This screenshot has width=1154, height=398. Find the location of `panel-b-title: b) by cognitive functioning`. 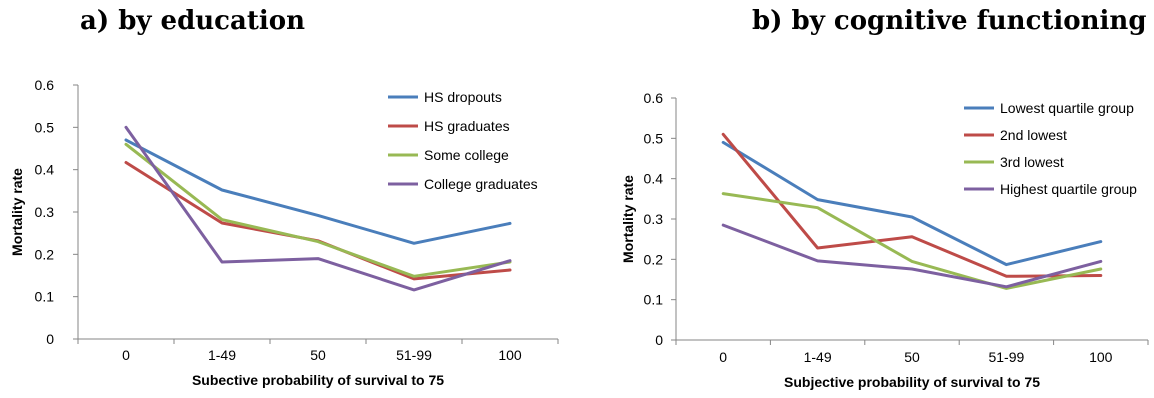

panel-b-title: b) by cognitive functioning is located at coordinates (949, 21).